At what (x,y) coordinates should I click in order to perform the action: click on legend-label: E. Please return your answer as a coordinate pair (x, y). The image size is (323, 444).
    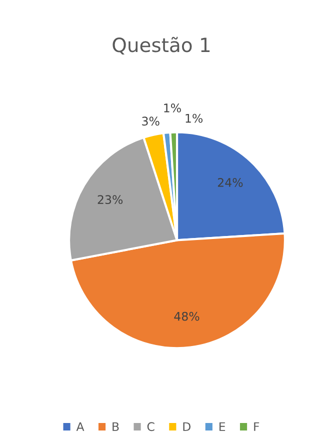
    Looking at the image, I should click on (223, 426).